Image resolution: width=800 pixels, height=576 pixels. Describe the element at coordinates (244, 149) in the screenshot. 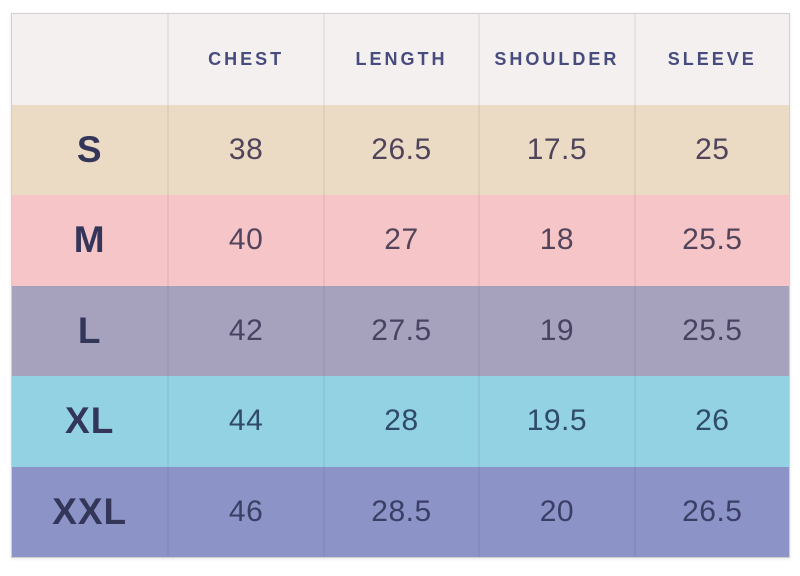

I see `table-cell: 38` at that location.